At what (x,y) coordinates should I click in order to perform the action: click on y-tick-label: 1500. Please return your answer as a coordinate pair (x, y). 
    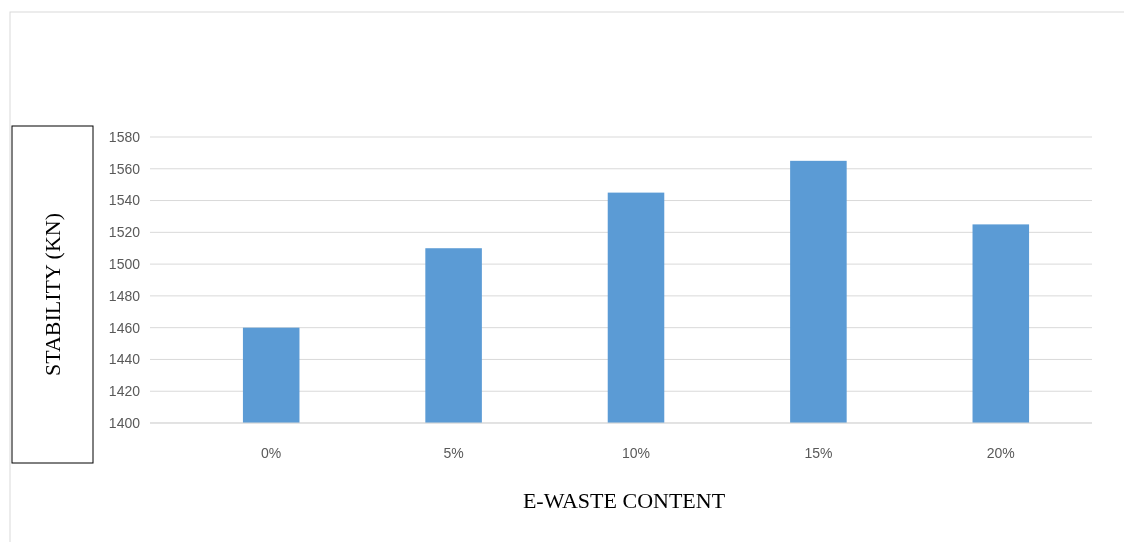
    Looking at the image, I should click on (124, 264).